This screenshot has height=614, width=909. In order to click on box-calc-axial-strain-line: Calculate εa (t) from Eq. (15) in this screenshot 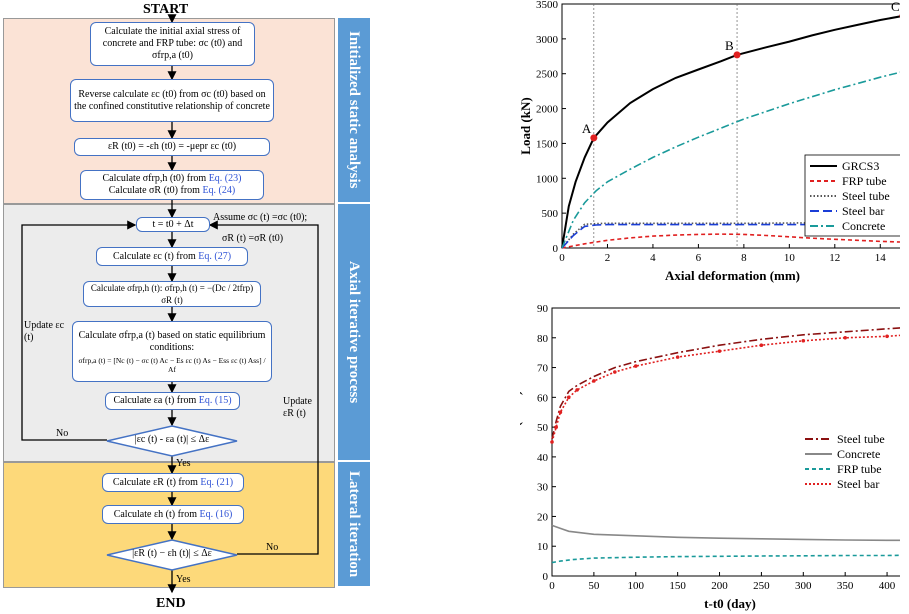, I will do `click(172, 401)`.